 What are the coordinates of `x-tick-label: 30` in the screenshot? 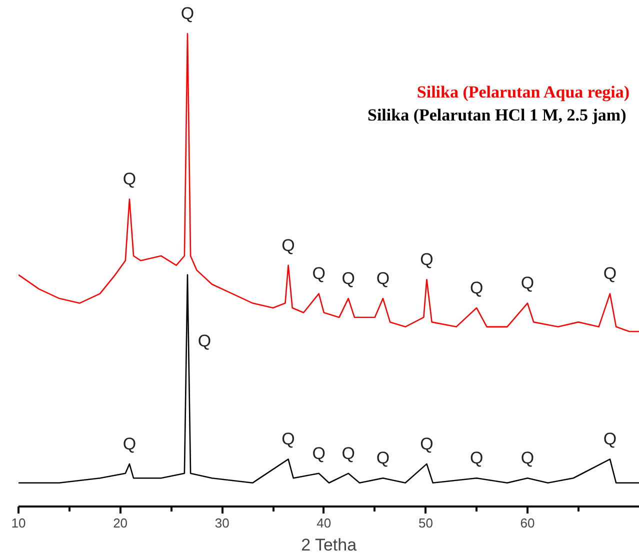 It's located at (222, 523).